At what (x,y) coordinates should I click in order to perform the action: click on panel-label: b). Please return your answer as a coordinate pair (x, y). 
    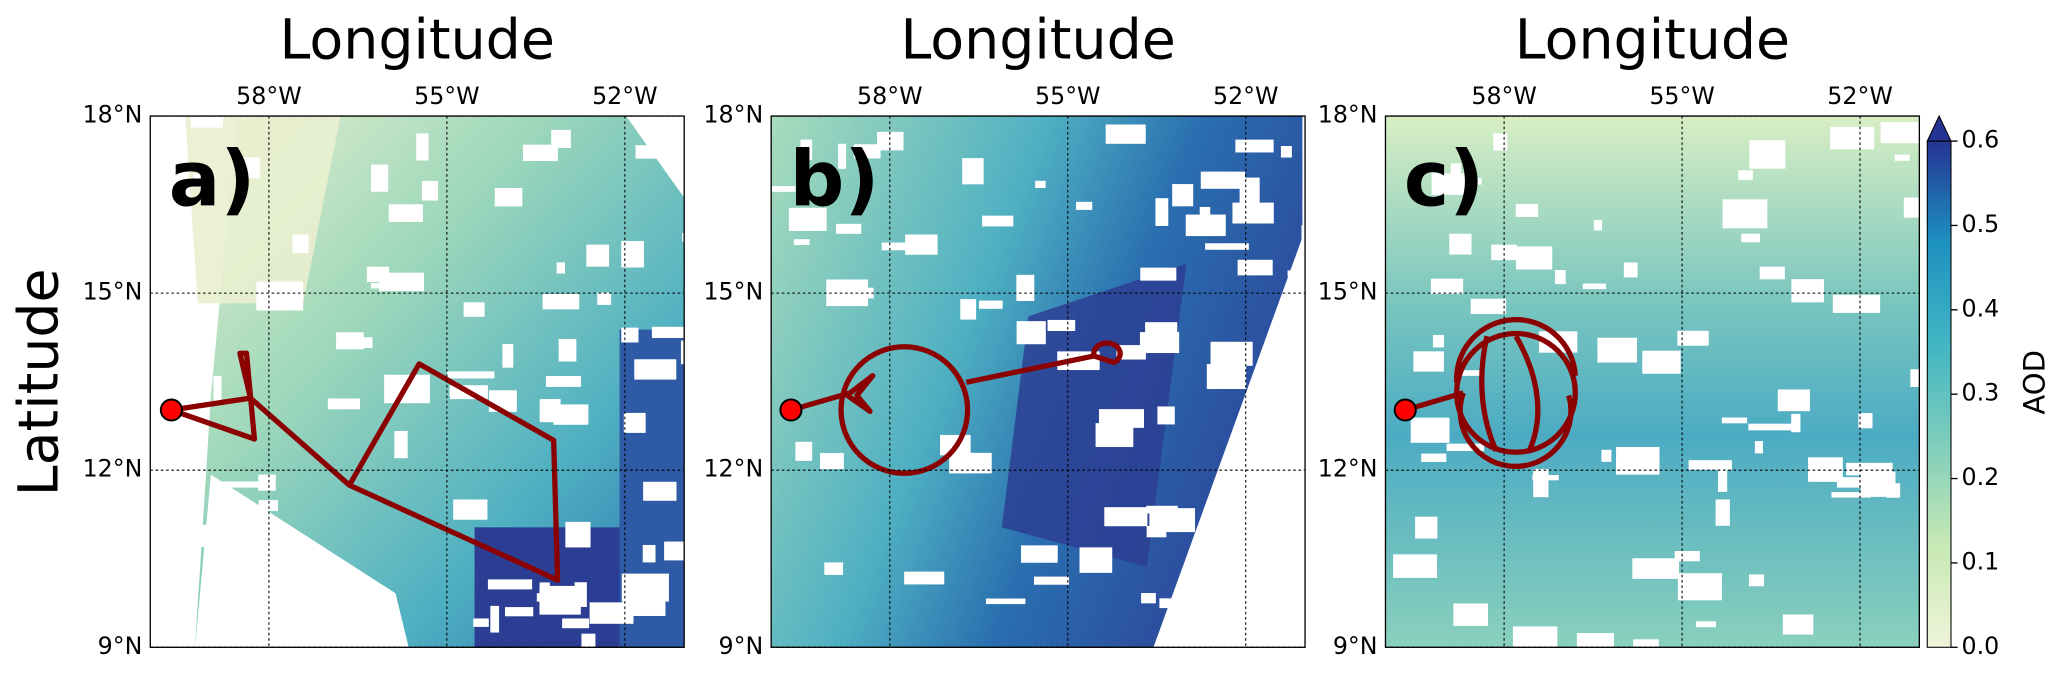
    Looking at the image, I should click on (835, 180).